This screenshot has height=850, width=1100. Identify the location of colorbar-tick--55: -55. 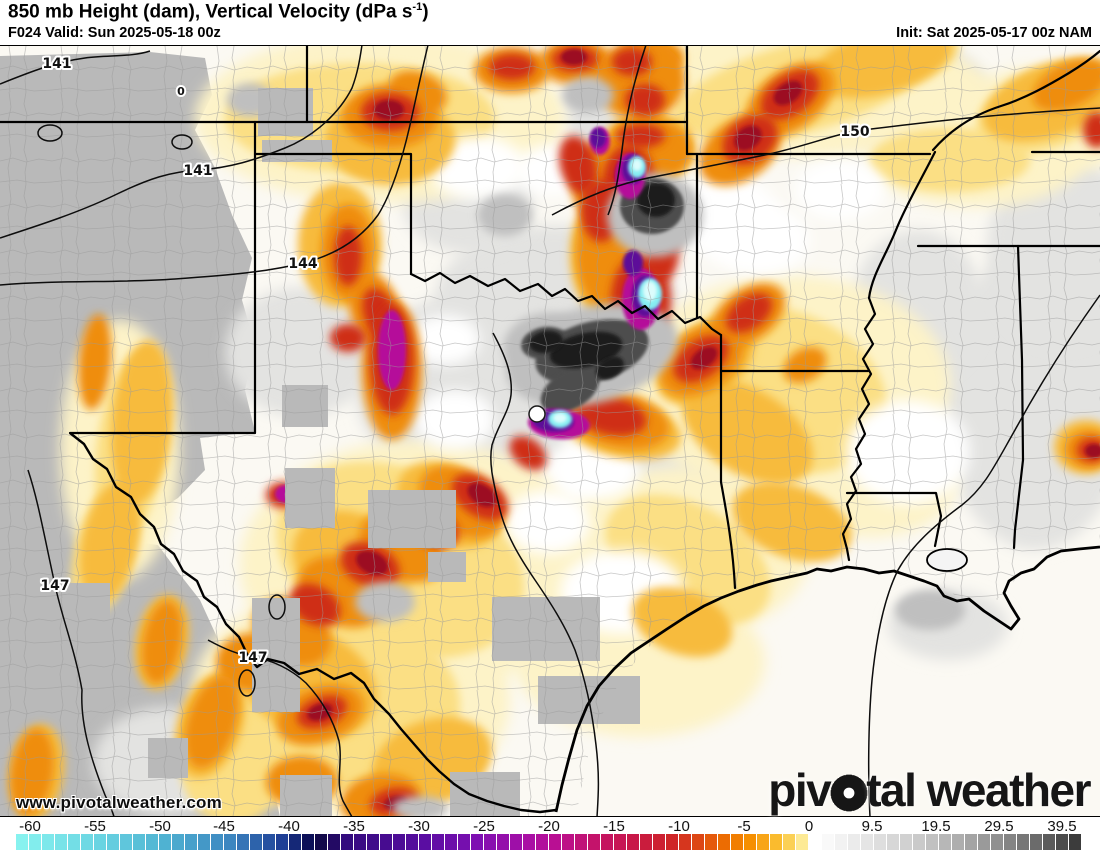
(95, 826).